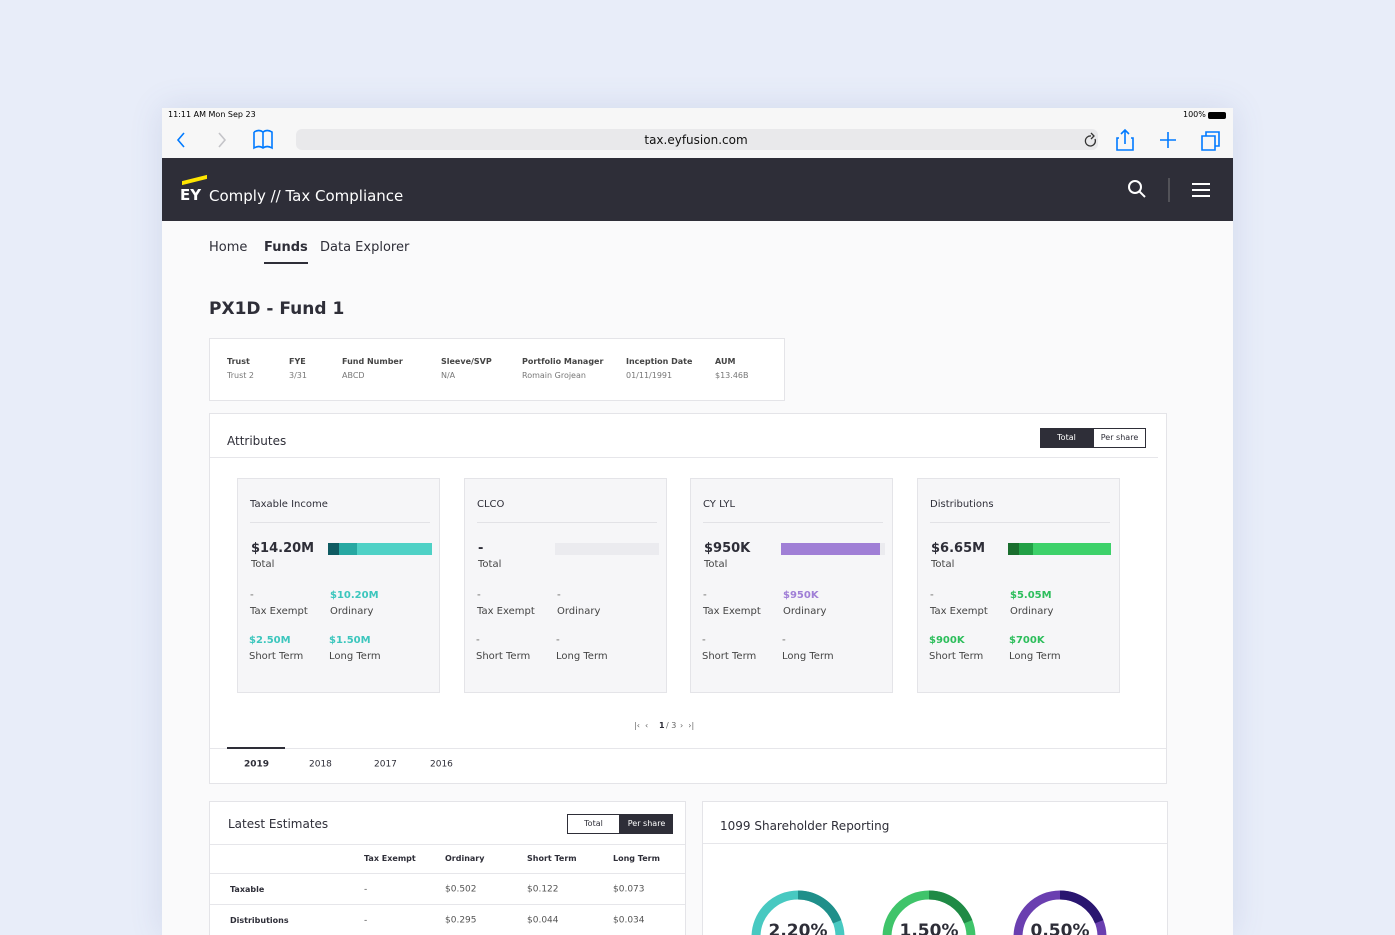 This screenshot has width=1395, height=935. I want to click on bookmarks-icon, so click(263, 139).